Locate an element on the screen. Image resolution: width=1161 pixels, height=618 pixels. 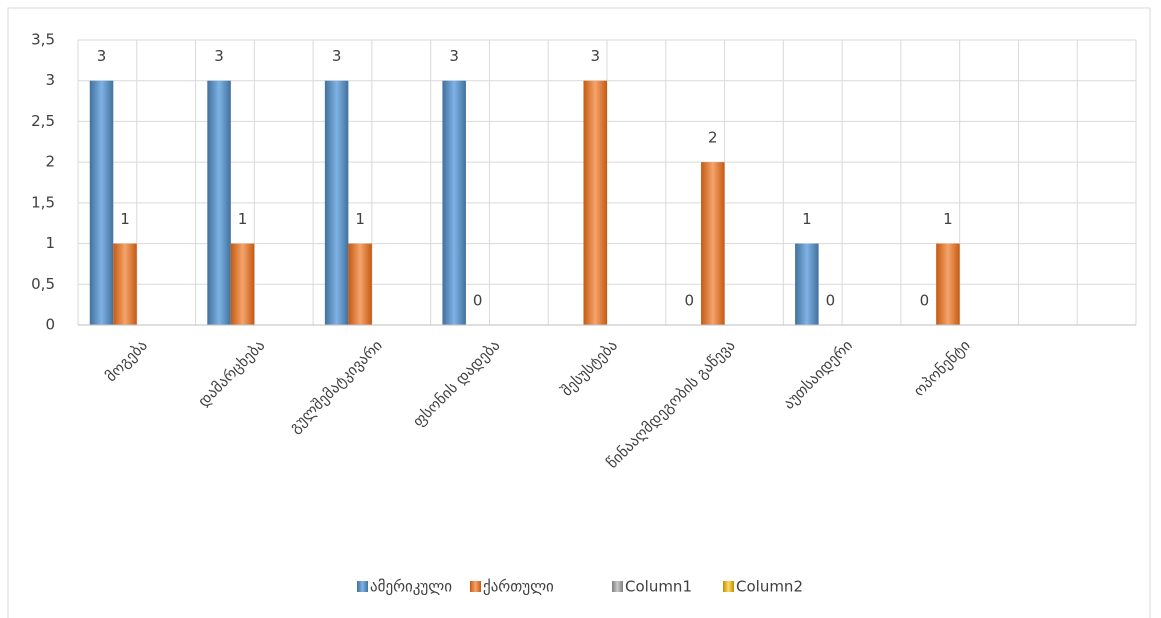
x-tick-label: მოგება is located at coordinates (126, 360).